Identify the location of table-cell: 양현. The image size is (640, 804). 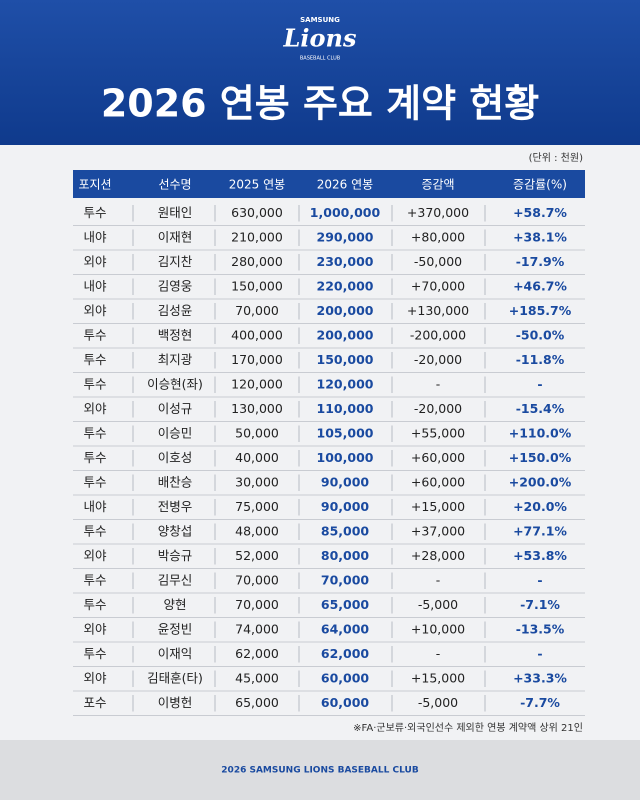
(174, 604).